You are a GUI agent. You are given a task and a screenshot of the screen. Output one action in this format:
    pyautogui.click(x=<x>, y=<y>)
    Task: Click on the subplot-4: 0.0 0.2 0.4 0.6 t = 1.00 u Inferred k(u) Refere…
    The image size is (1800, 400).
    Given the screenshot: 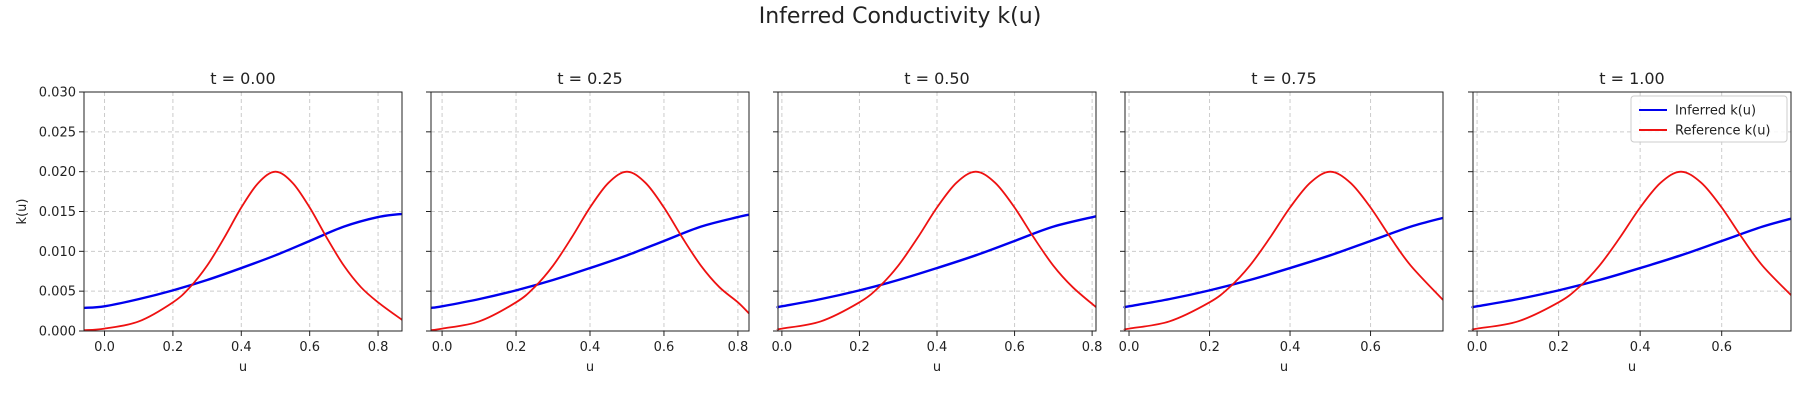 What is the action you would take?
    pyautogui.click(x=1629, y=222)
    